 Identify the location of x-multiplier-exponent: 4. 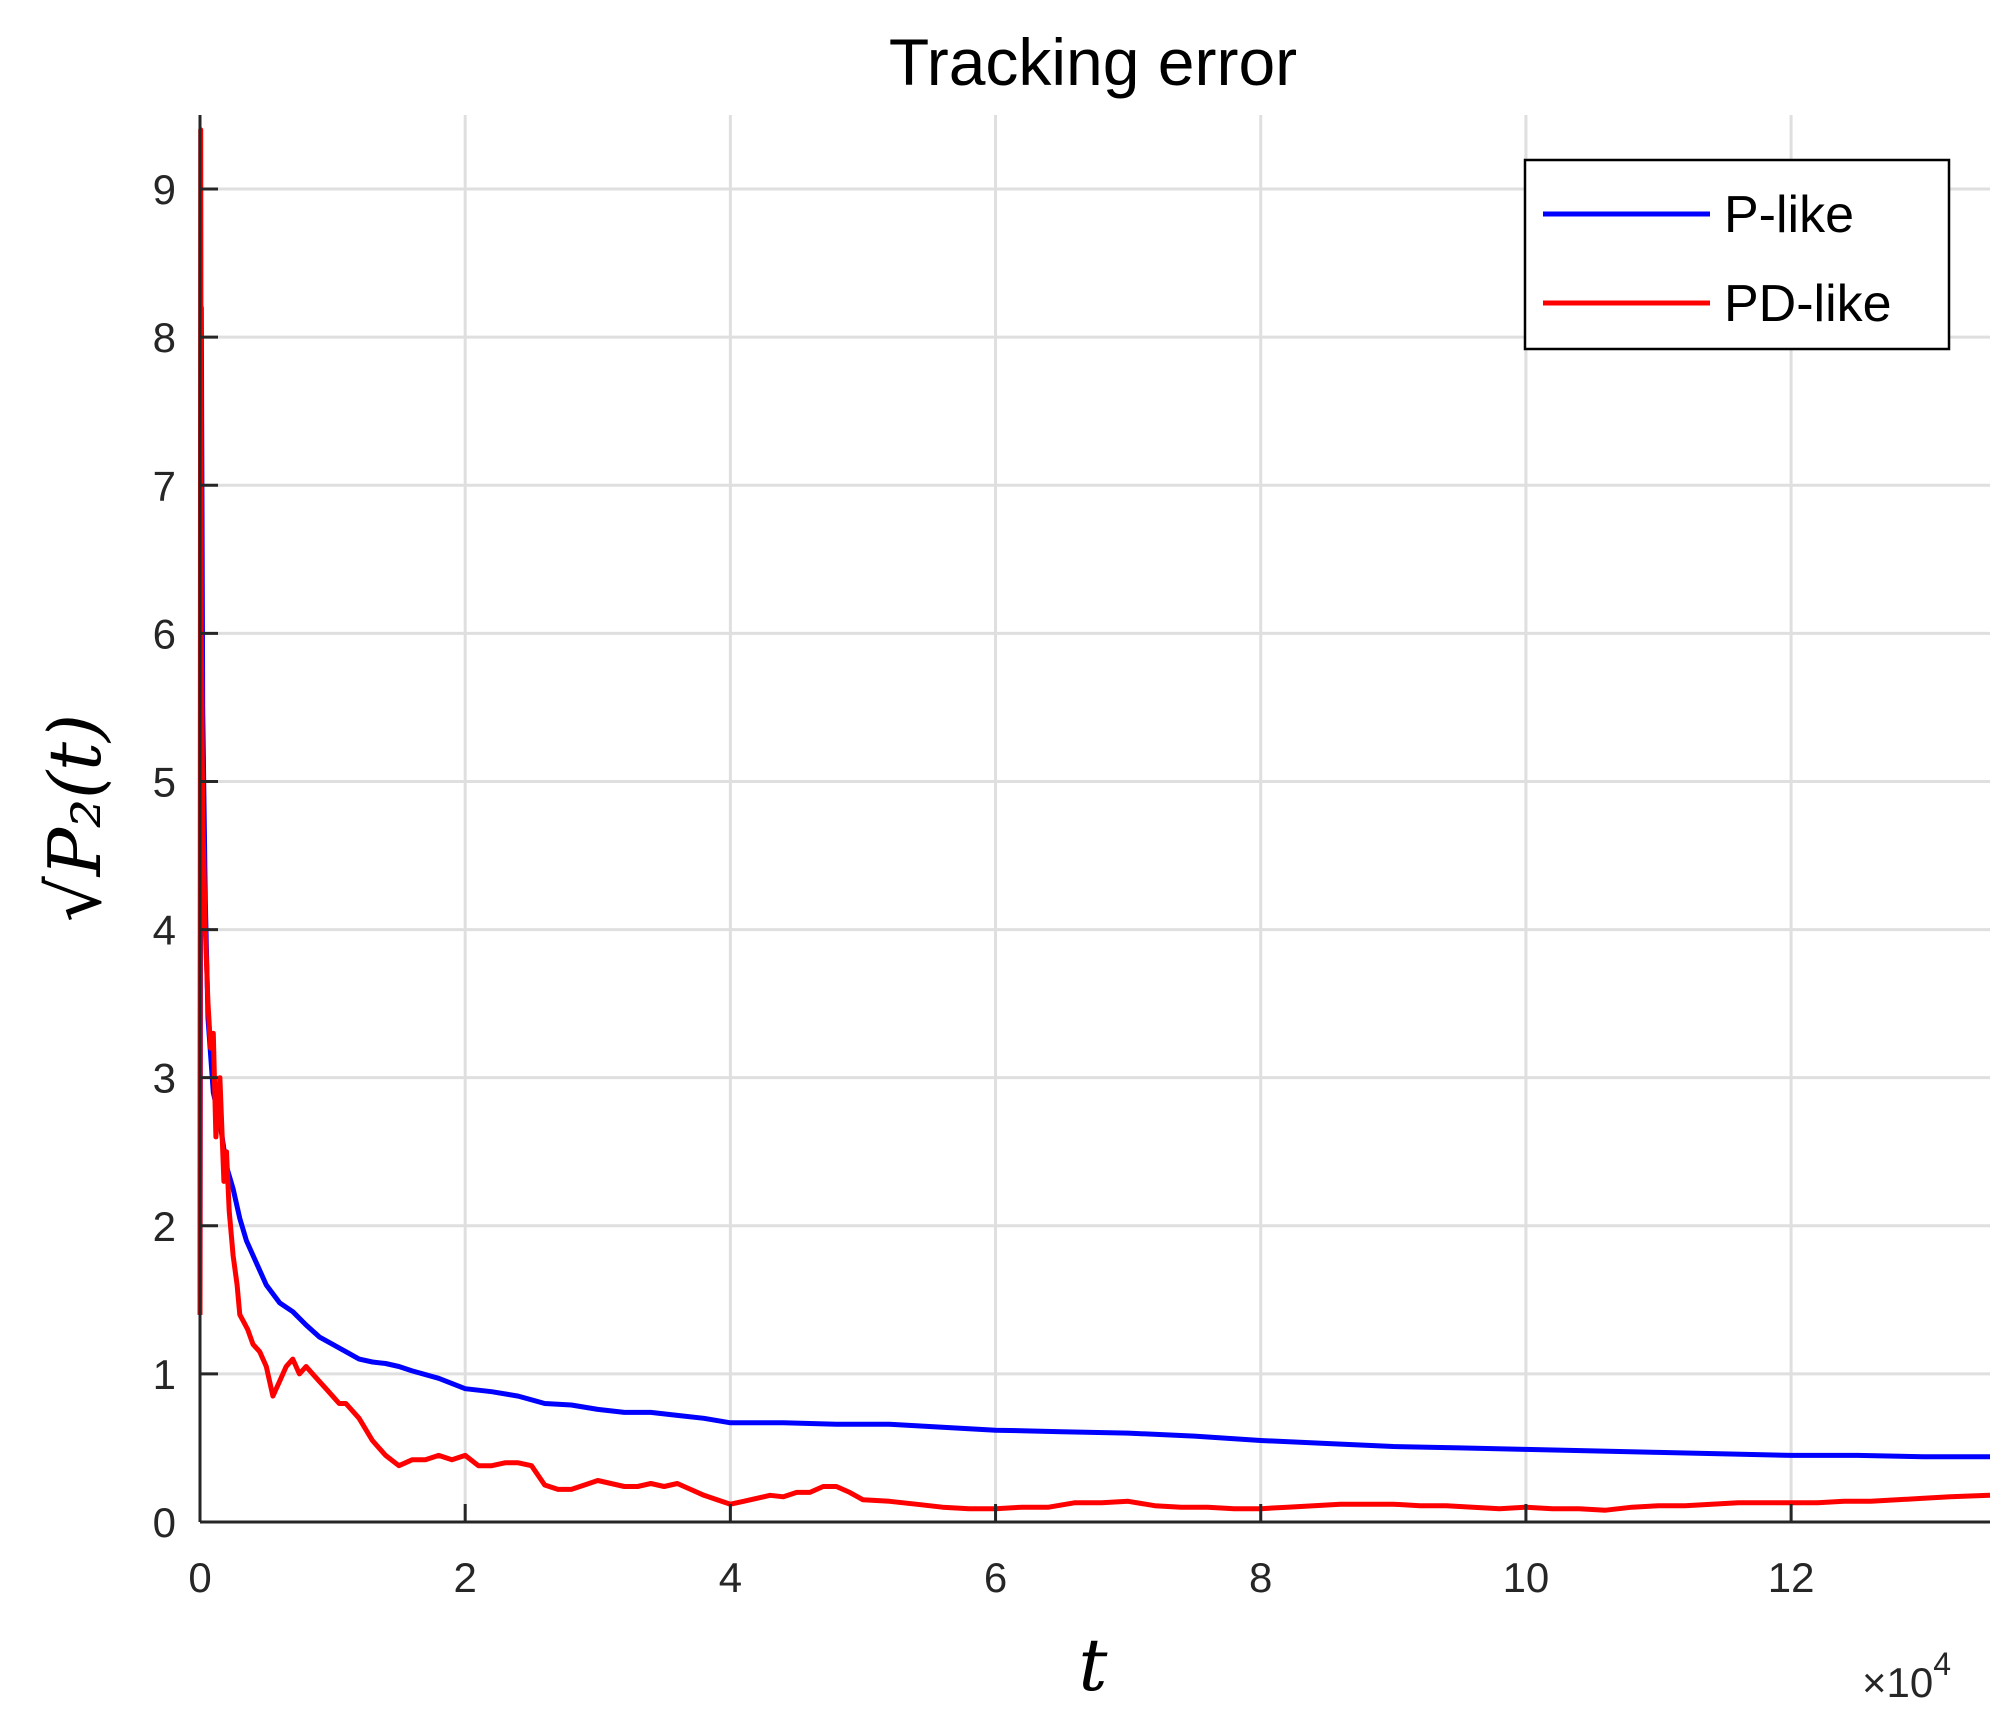
(1942, 1664).